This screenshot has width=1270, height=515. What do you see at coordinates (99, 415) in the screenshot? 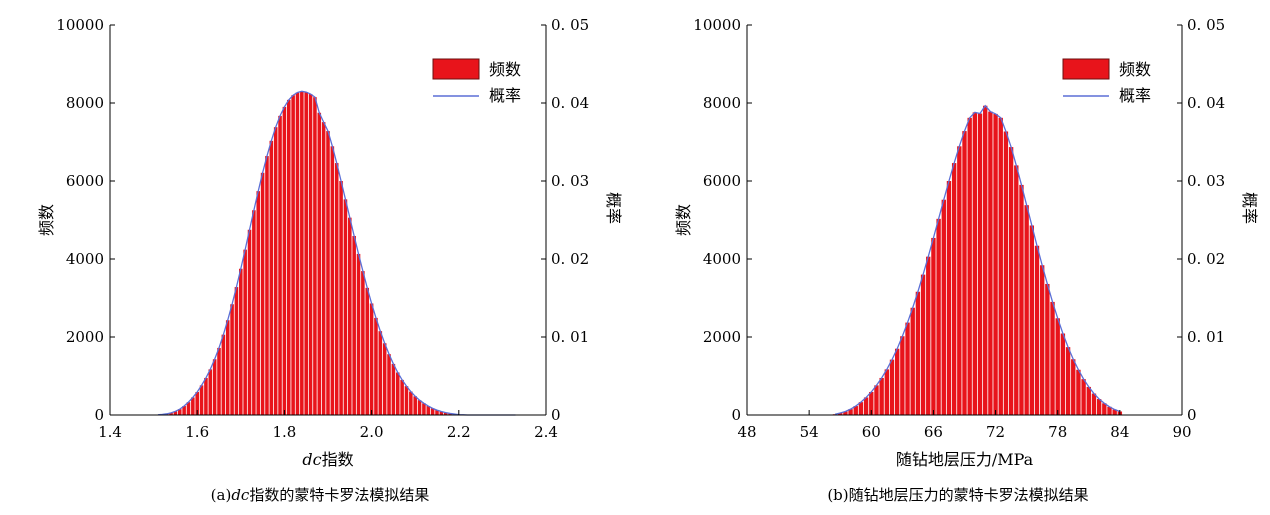
I see `y-tick-label: 0` at bounding box center [99, 415].